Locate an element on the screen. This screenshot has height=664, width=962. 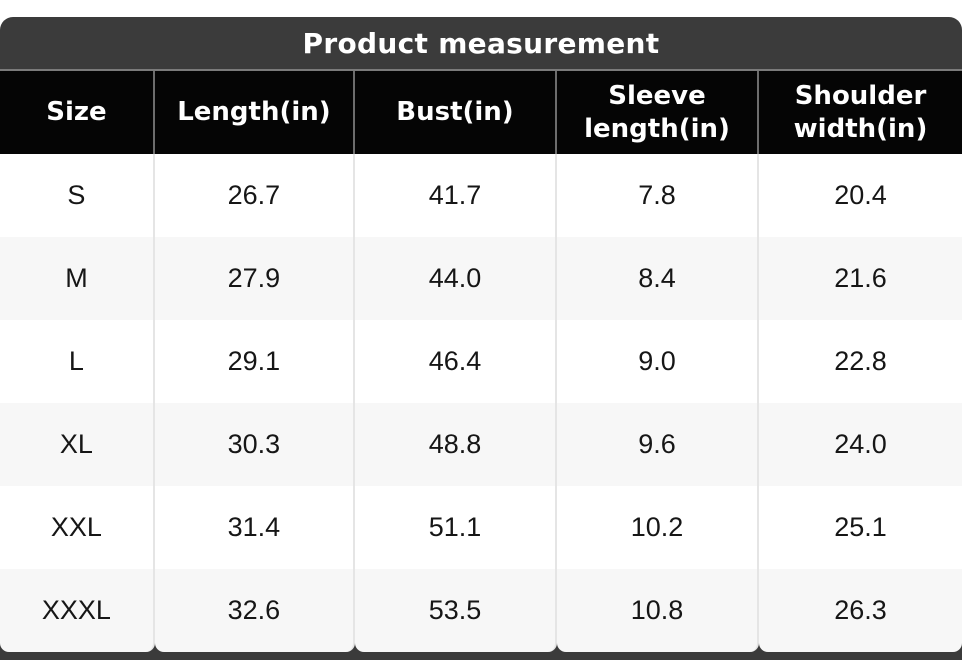
table-cell: L is located at coordinates (77, 361).